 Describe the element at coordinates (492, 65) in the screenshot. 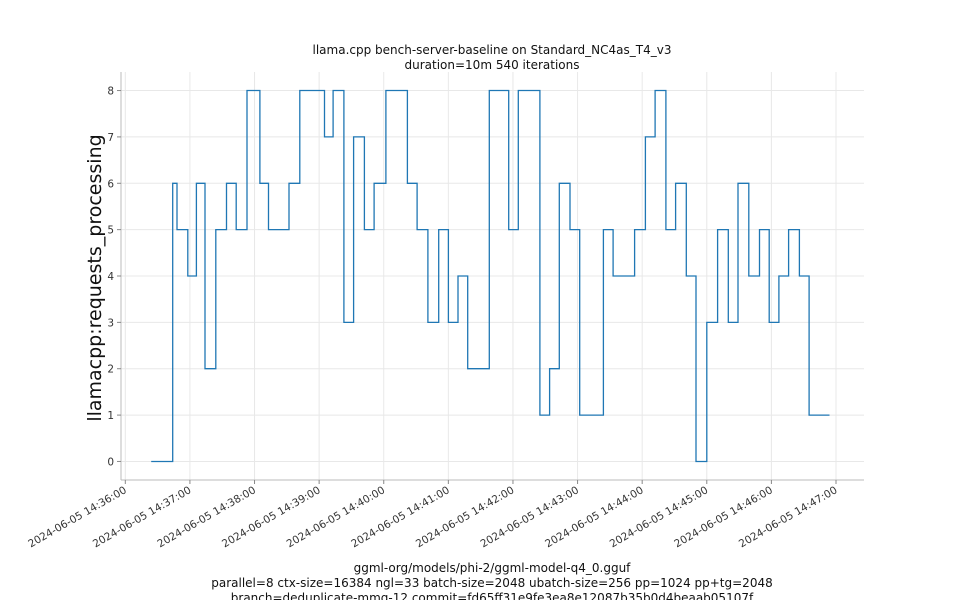

I see `chart-subtitle: duration=10m 540 iterations` at that location.